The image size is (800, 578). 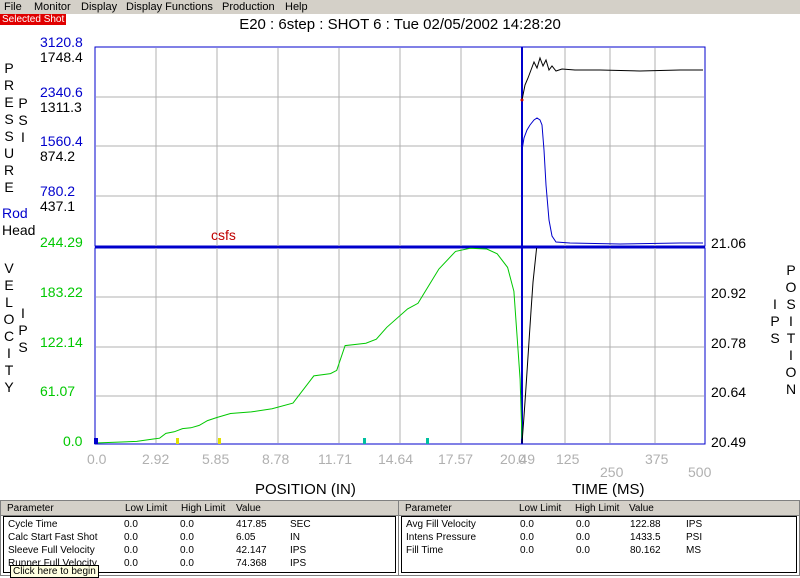 What do you see at coordinates (61, 57) in the screenshot?
I see `head-tick: 1748.4` at bounding box center [61, 57].